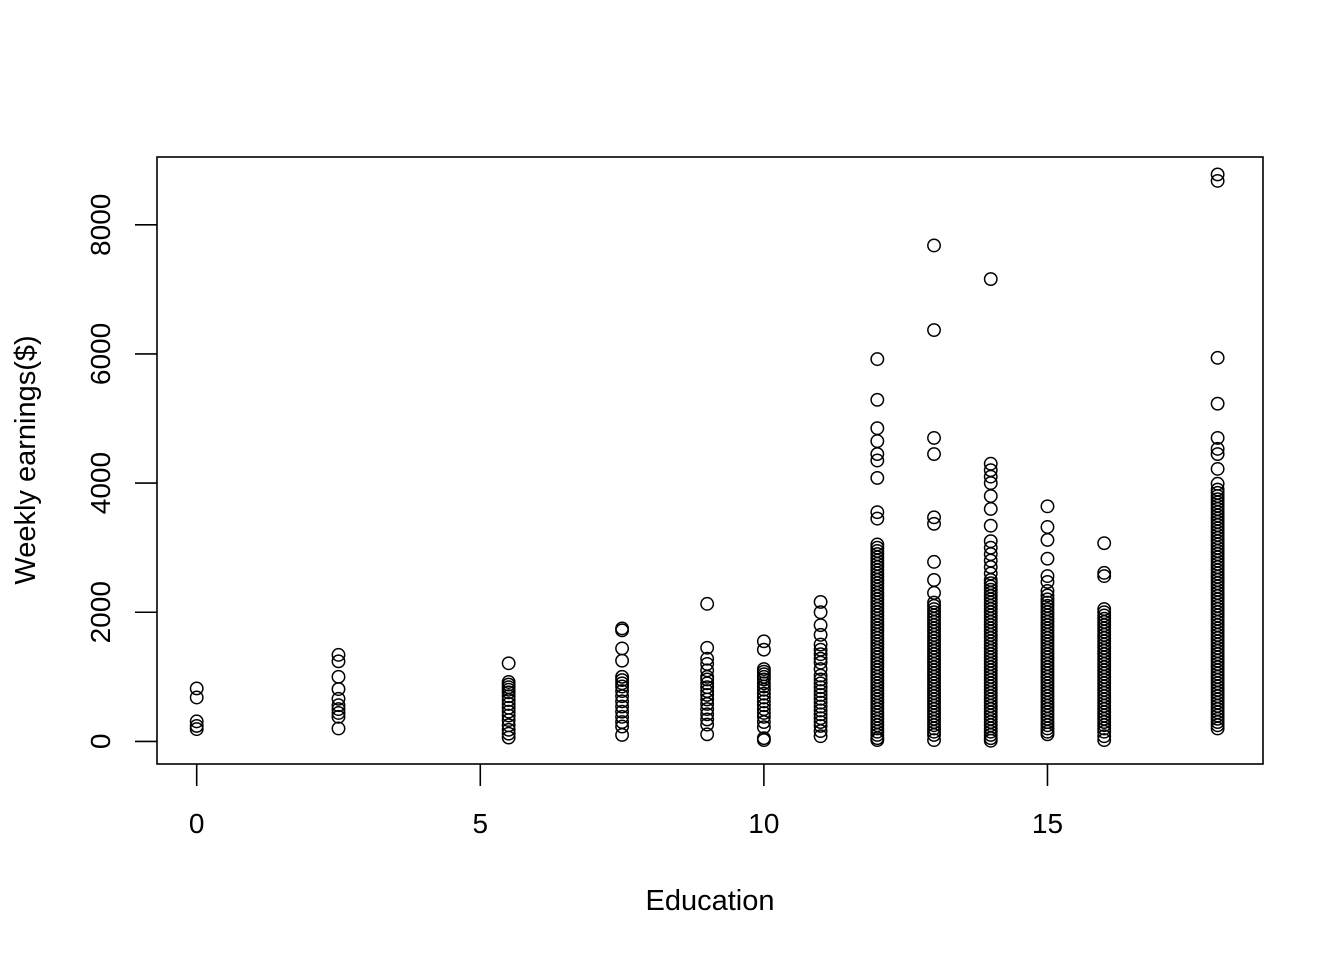 The width and height of the screenshot is (1344, 960). What do you see at coordinates (763, 823) in the screenshot?
I see `x-tick-label: 10` at bounding box center [763, 823].